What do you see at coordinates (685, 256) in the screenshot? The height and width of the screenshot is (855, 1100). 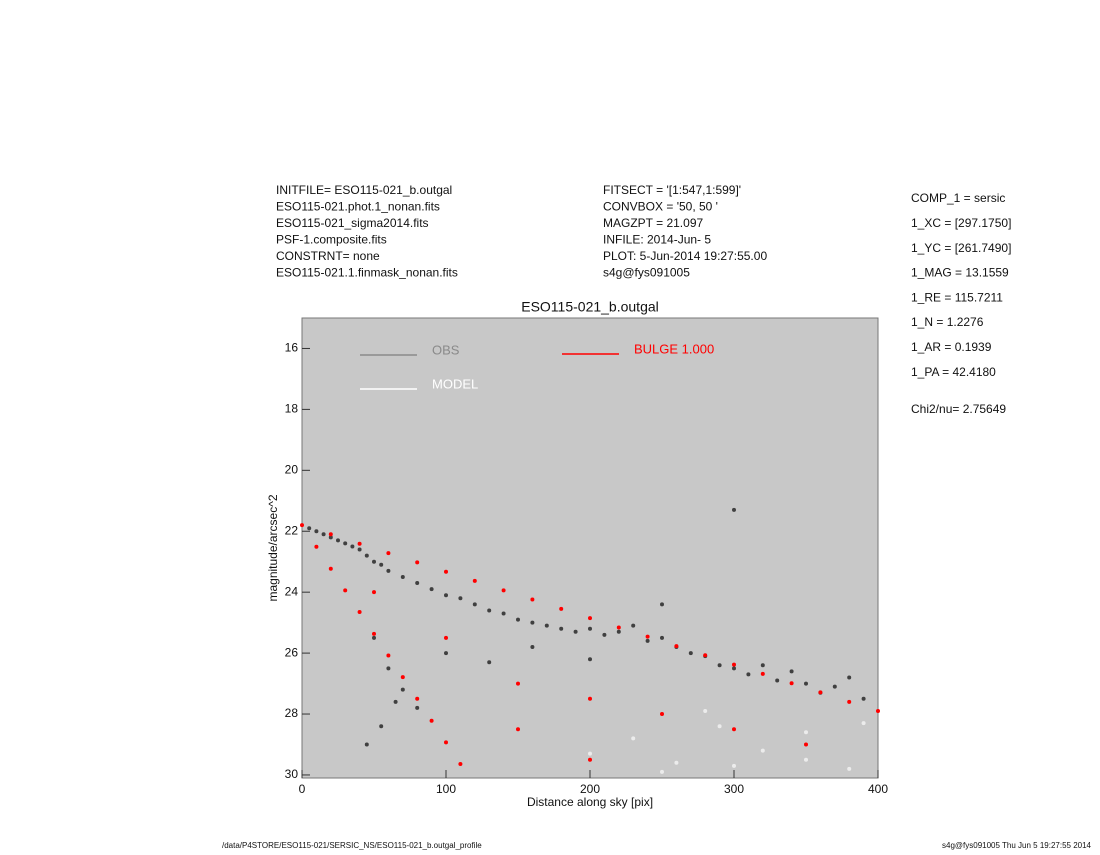 I see `header-middle: PLOT: 5-Jun-2014 19:27:55.00` at bounding box center [685, 256].